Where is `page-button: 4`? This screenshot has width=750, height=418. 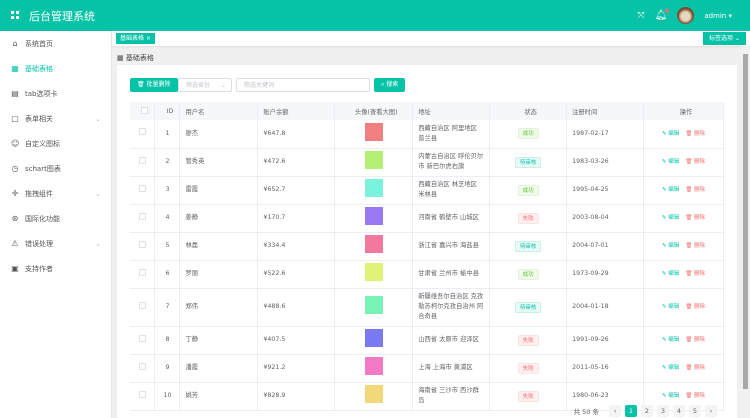
page-button: 4 is located at coordinates (679, 411).